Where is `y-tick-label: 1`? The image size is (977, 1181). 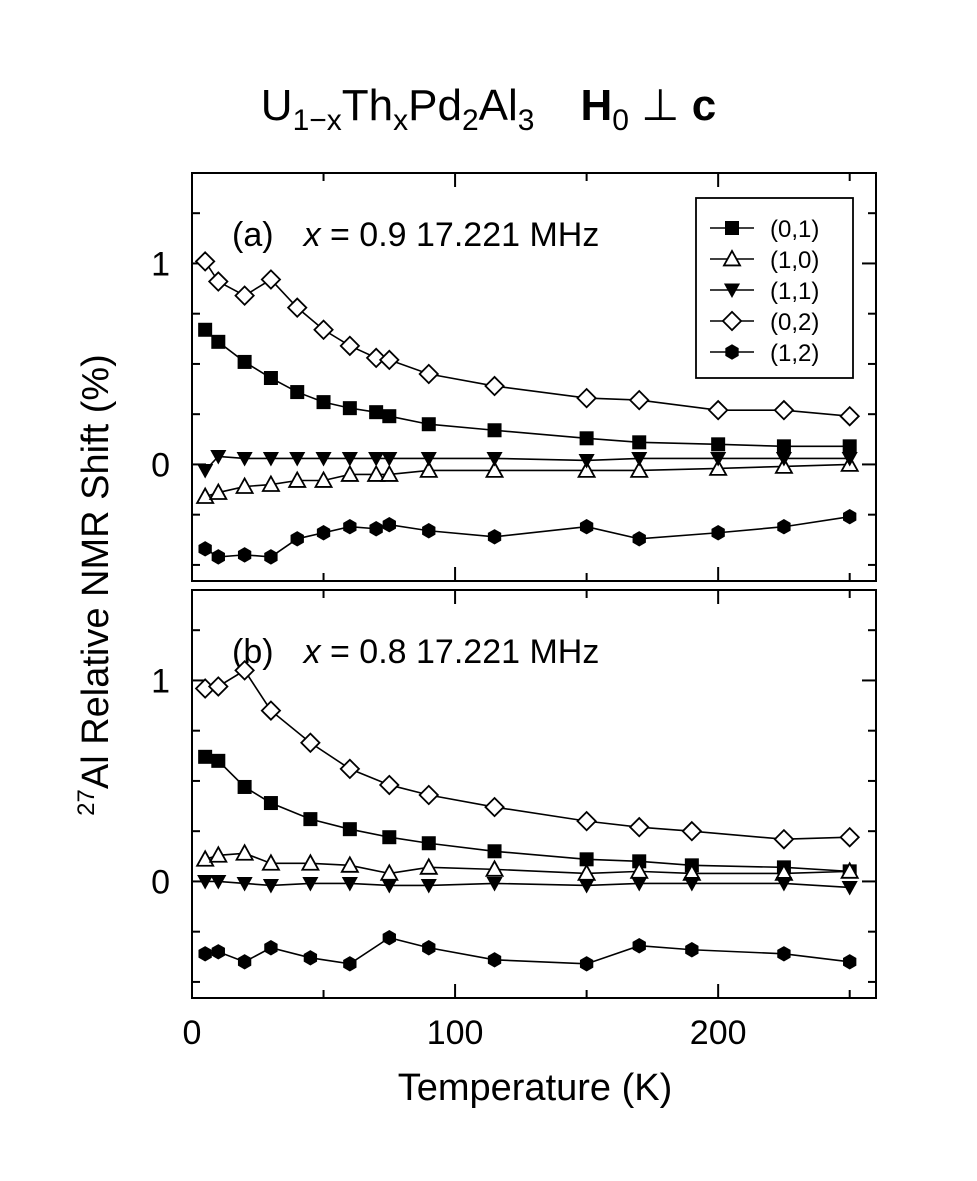
y-tick-label: 1 is located at coordinates (160, 264).